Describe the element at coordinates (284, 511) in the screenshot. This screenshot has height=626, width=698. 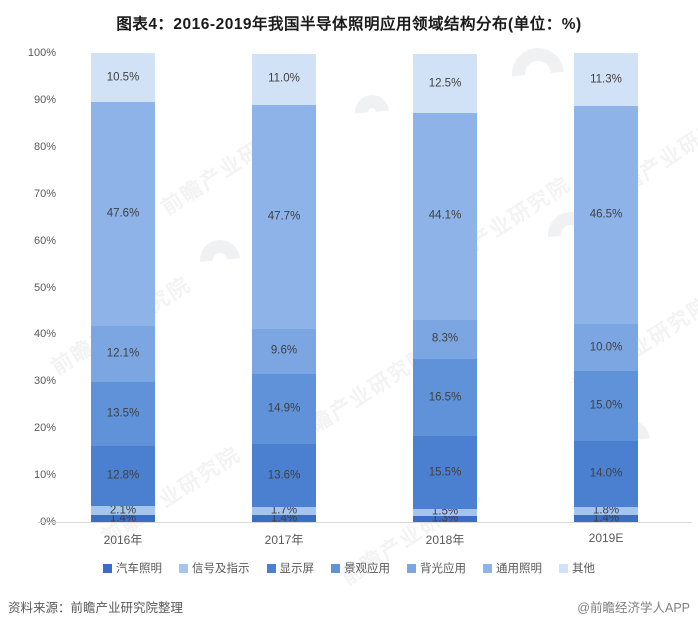
I see `bar-segment-信号及指示: 1.7%` at that location.